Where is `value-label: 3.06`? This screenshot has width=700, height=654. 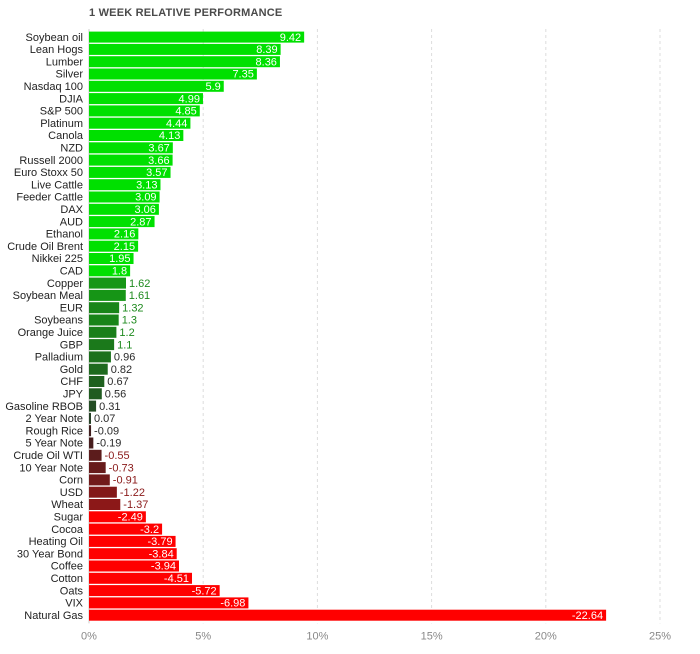
value-label: 3.06 is located at coordinates (144, 210).